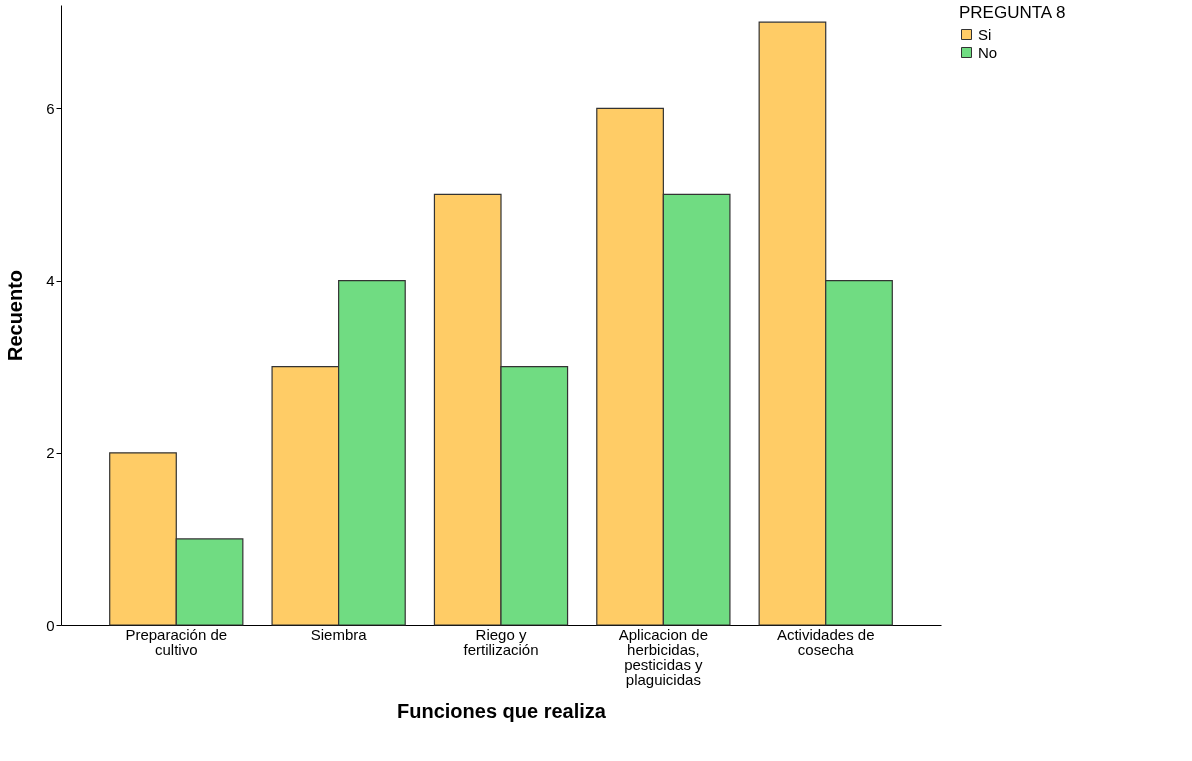  Describe the element at coordinates (502, 710) in the screenshot. I see `x-axis-title: Funciones que realiza` at that location.